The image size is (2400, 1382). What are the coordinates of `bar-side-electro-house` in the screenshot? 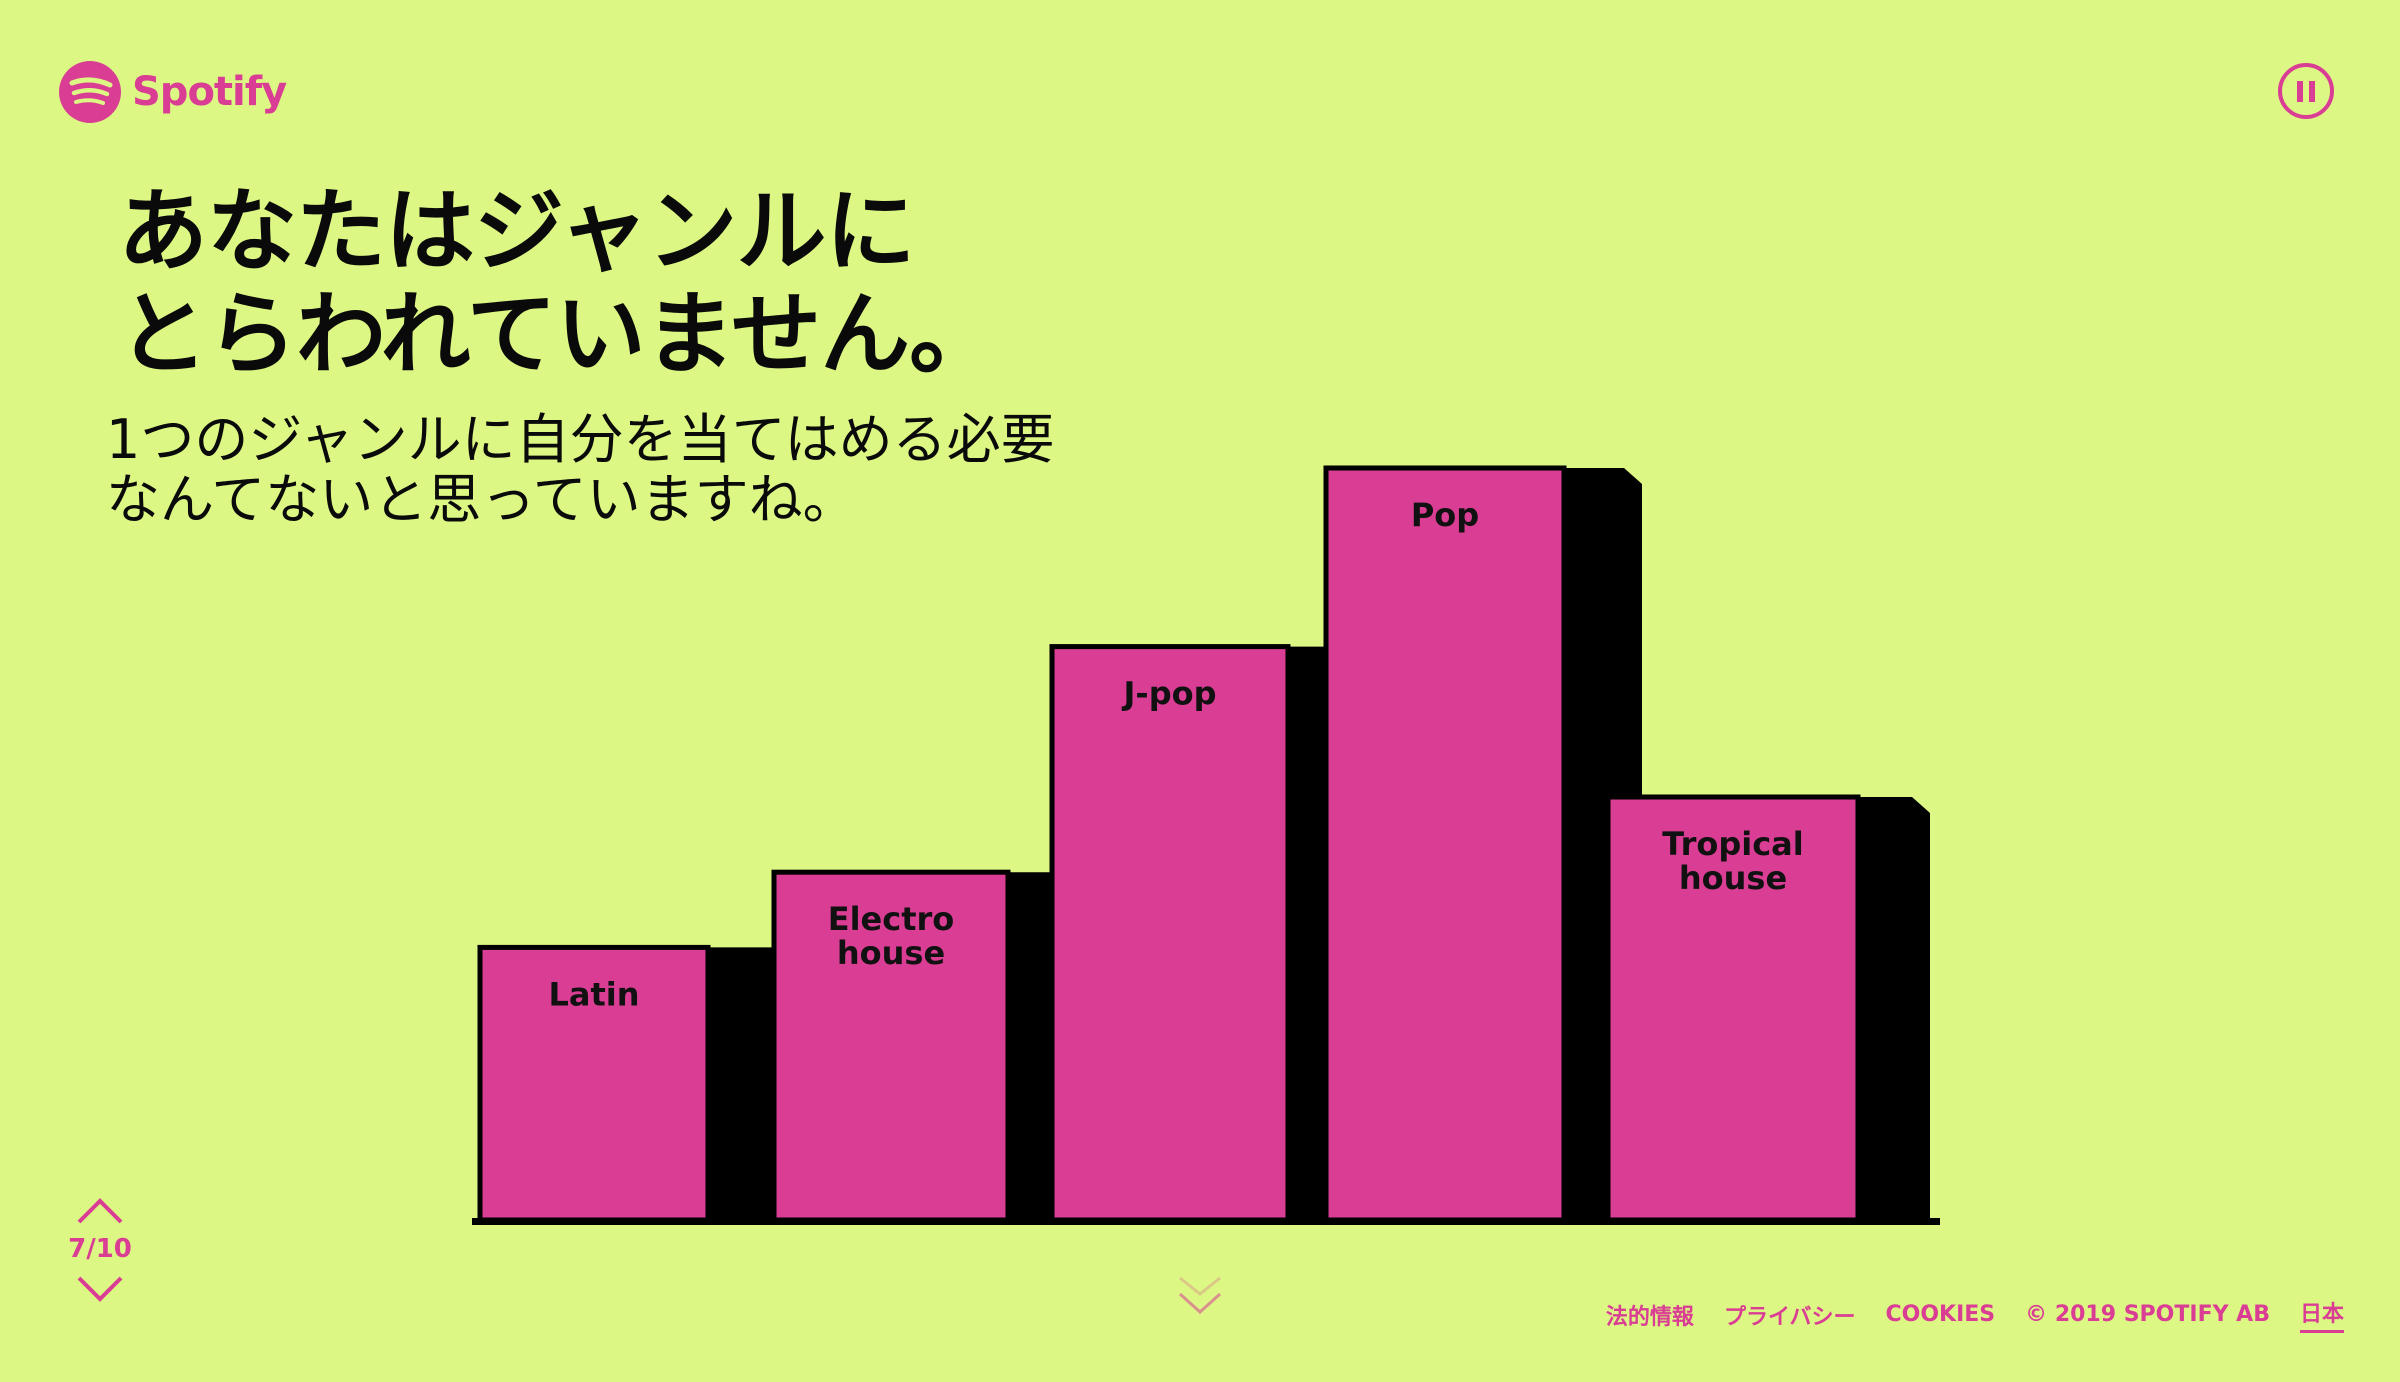 It's located at (1049, 1046).